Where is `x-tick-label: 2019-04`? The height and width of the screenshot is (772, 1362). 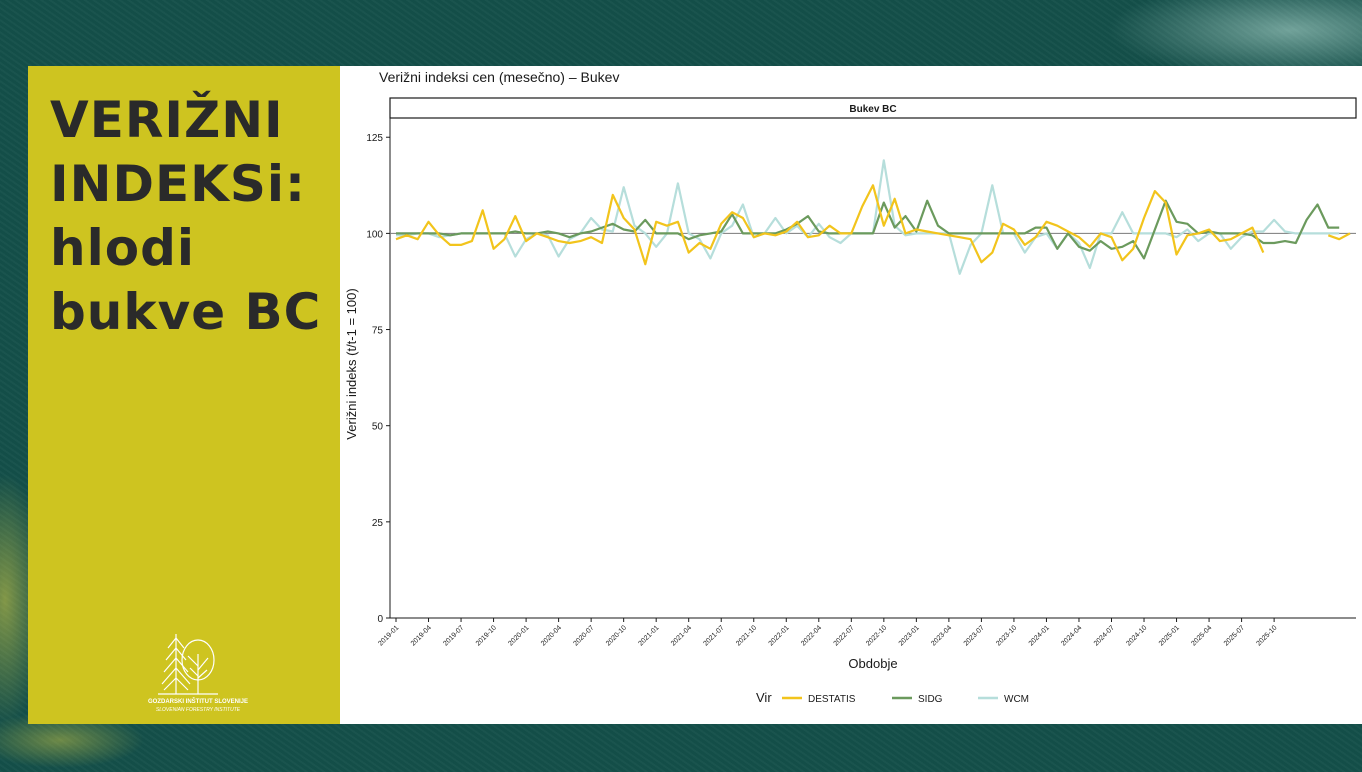 x-tick-label: 2019-04 is located at coordinates (421, 635).